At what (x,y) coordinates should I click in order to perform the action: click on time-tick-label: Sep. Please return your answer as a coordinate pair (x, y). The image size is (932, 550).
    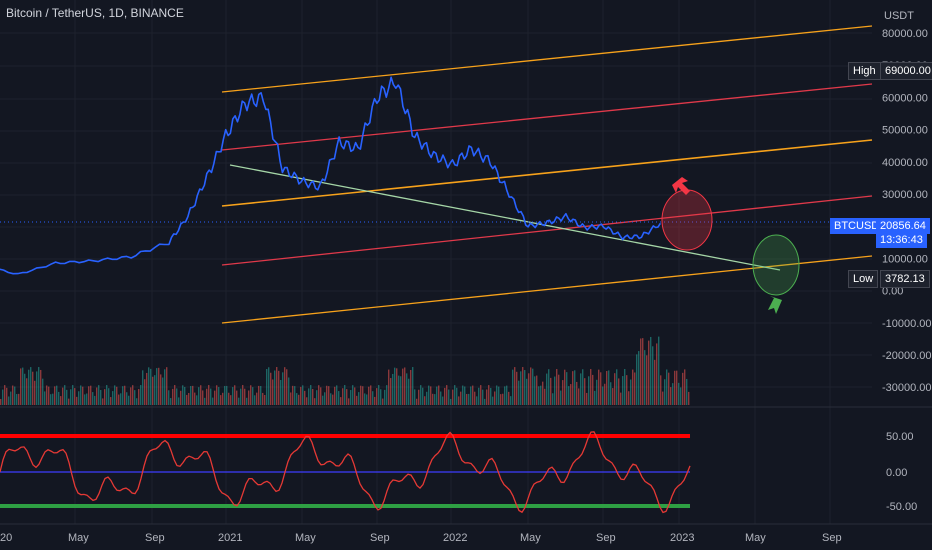
    Looking at the image, I should click on (606, 538).